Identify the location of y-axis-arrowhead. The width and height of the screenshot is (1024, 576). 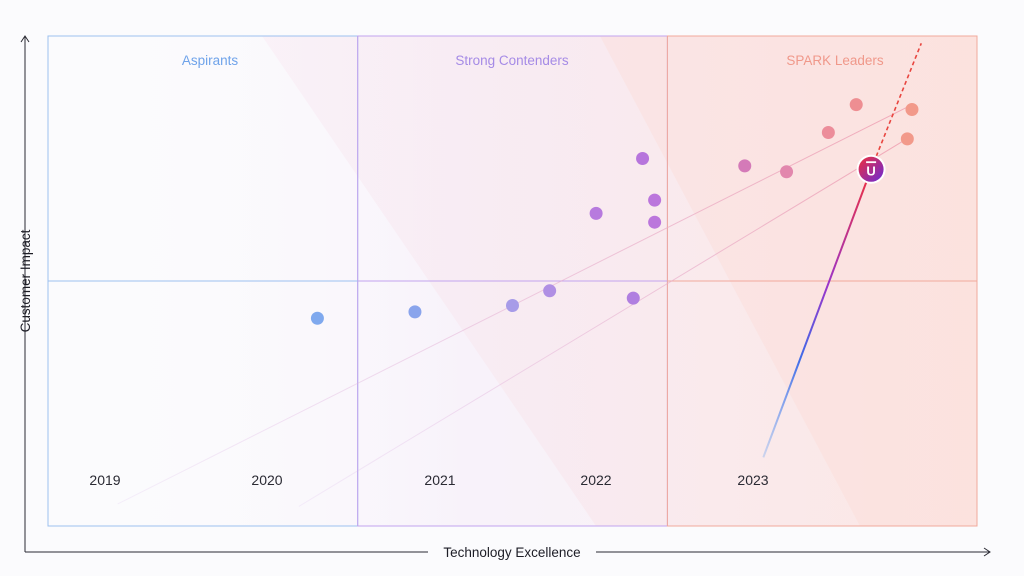
(25, 39).